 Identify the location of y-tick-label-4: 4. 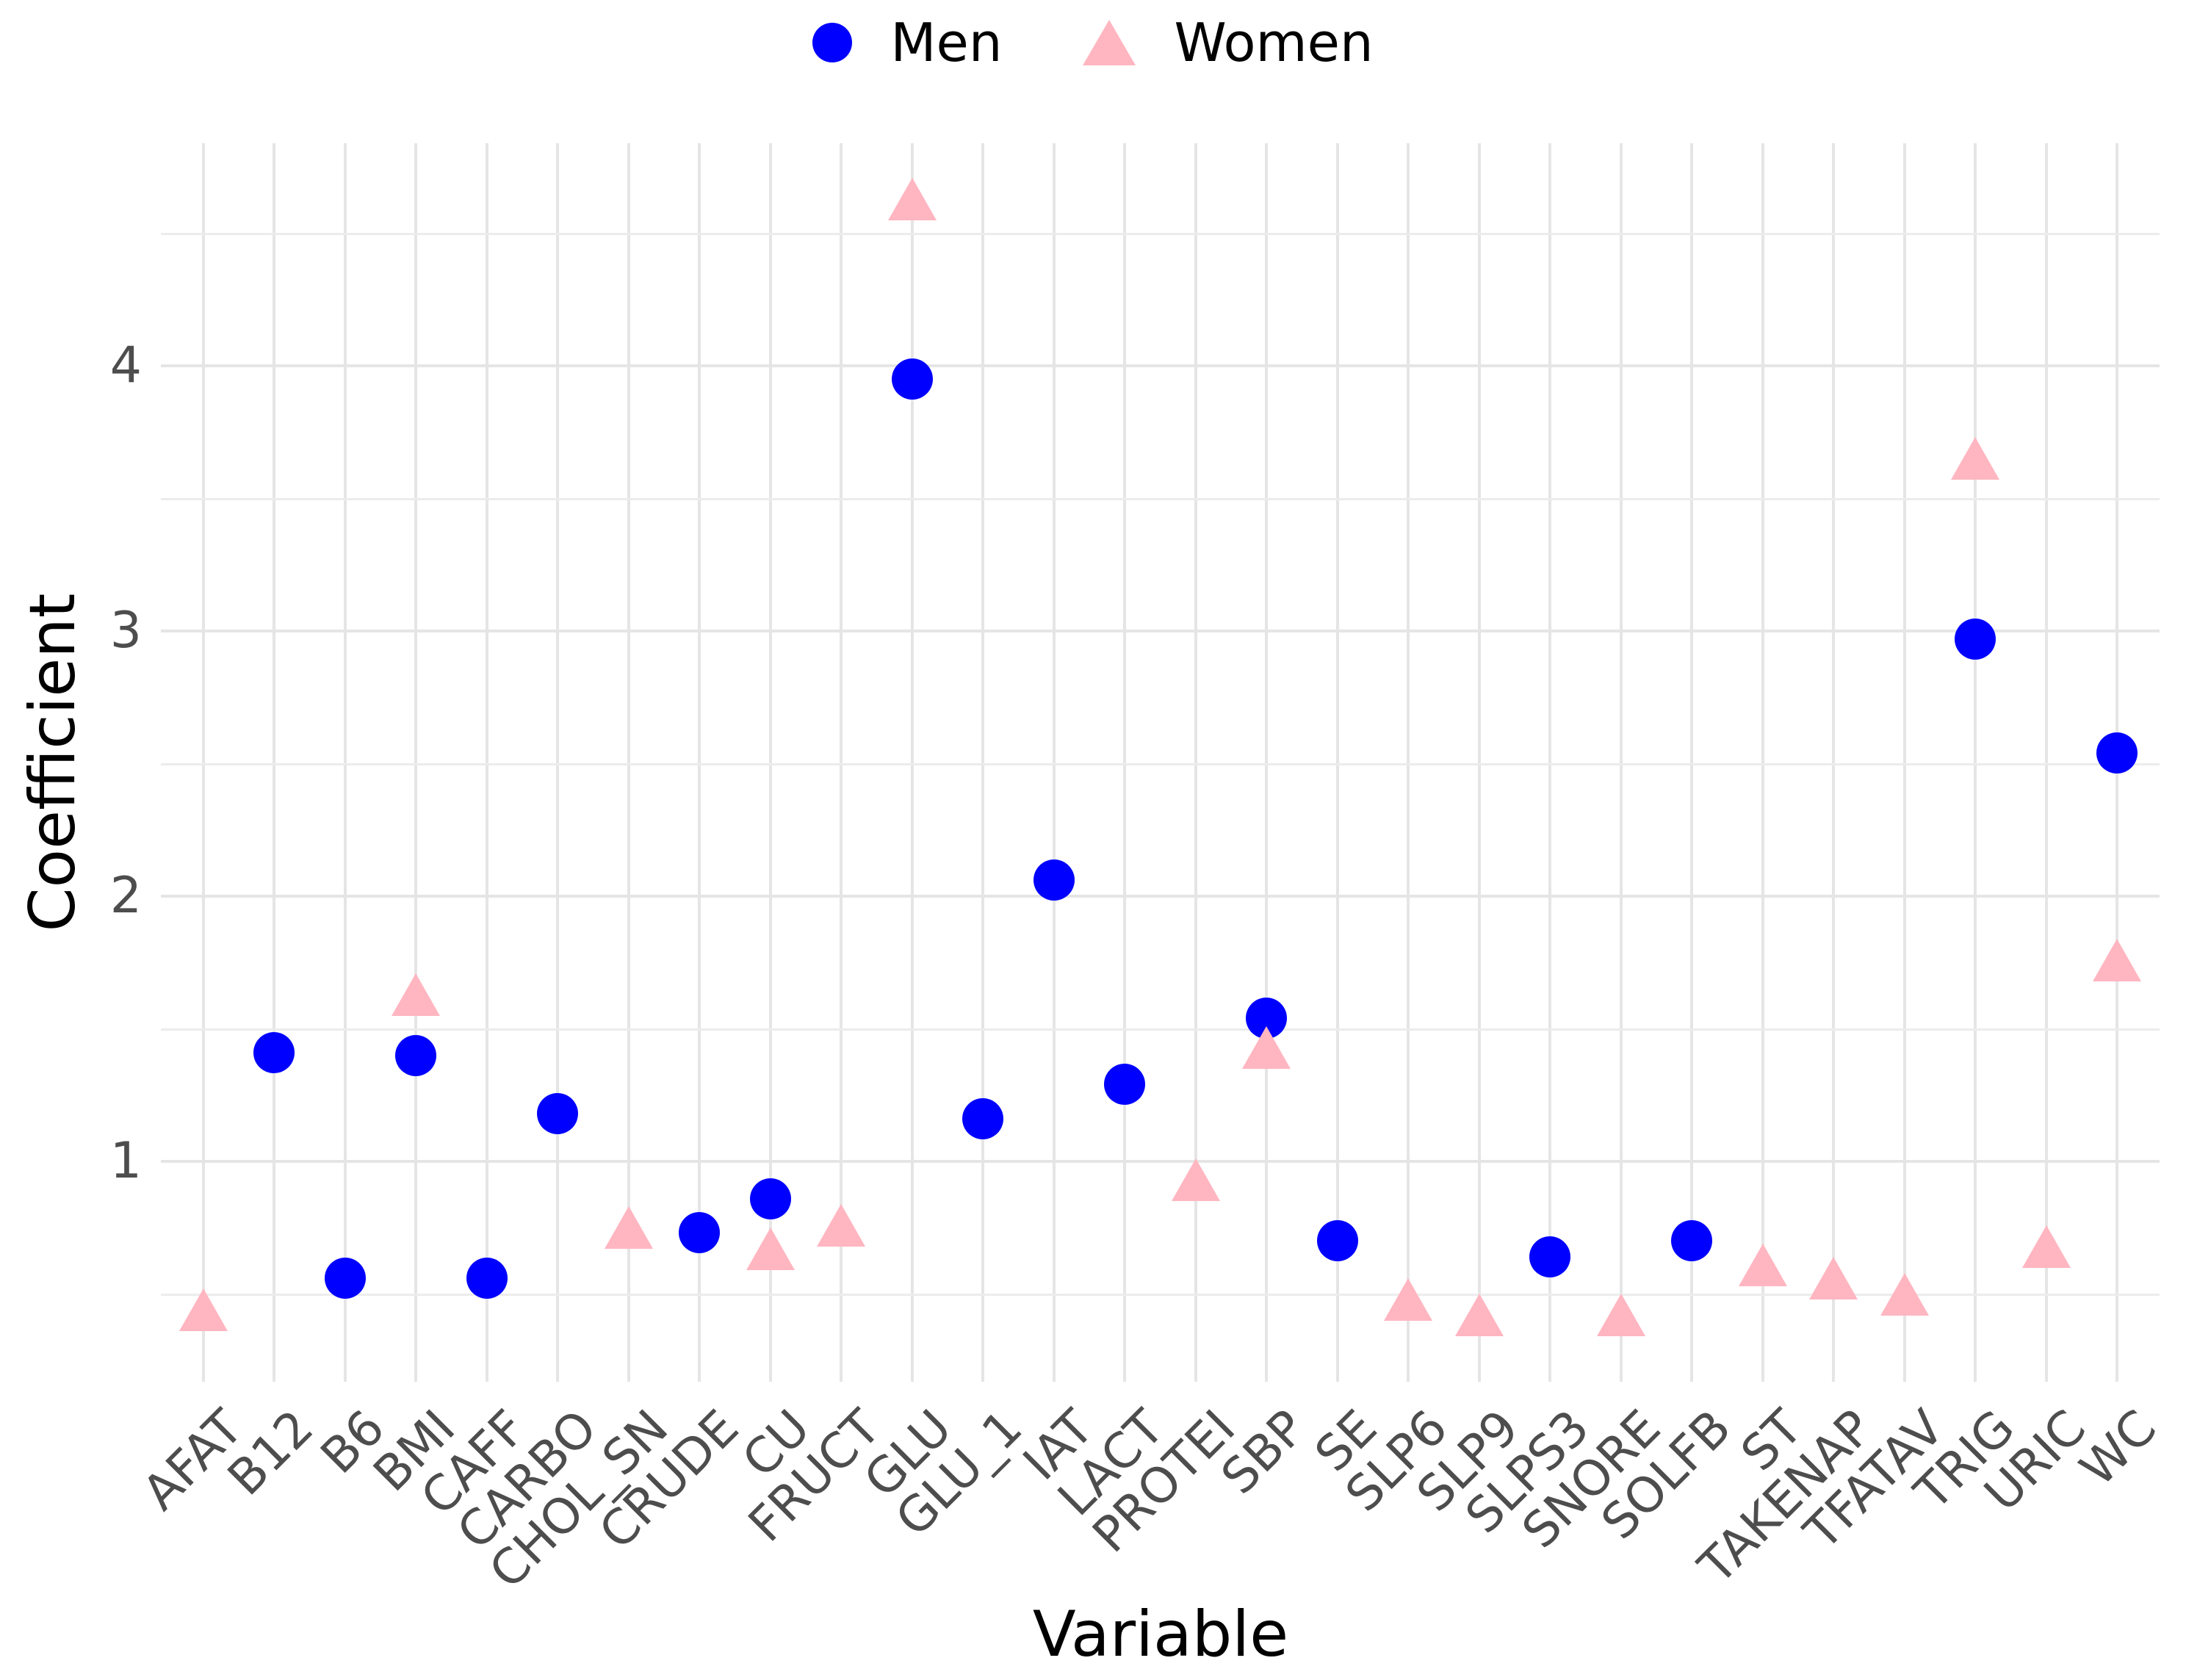
(125, 365).